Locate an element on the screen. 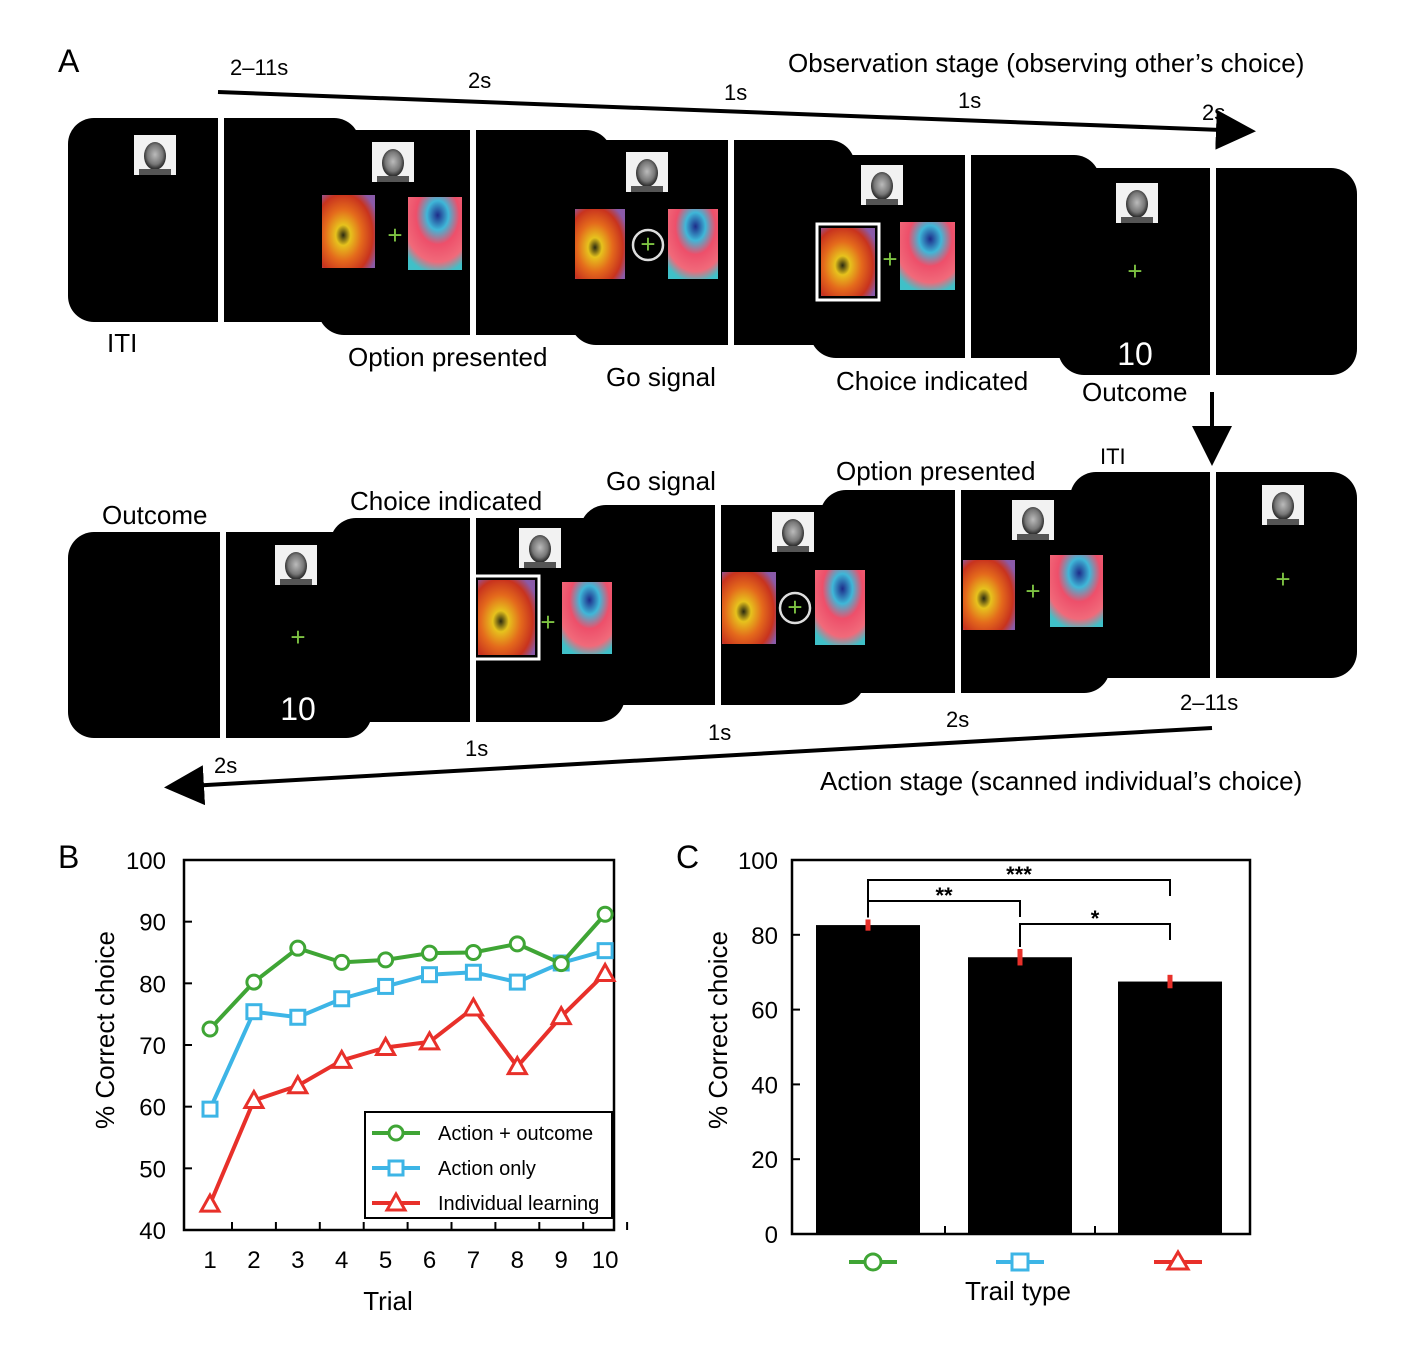 This screenshot has width=1407, height=1351. bottom-event-option: Option presented is located at coordinates (935, 471).